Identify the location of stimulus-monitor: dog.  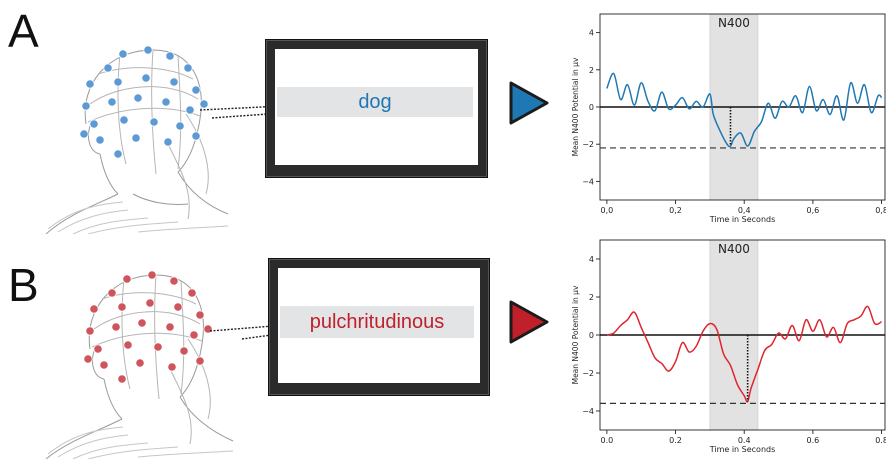
(376, 108).